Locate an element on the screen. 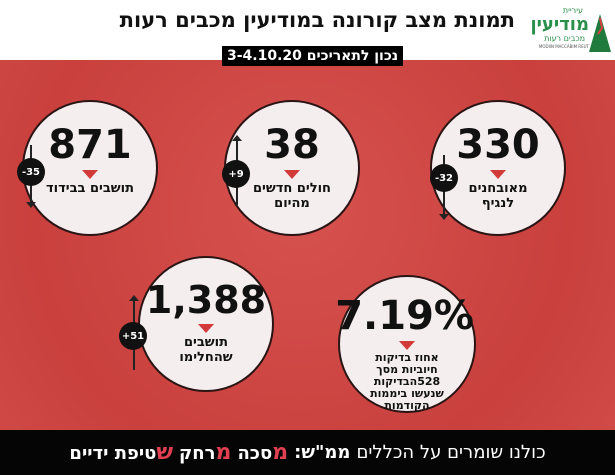 This screenshot has height=475, width=615. stat-recovered: 1,388 תושבים שהחלימו is located at coordinates (206, 324).